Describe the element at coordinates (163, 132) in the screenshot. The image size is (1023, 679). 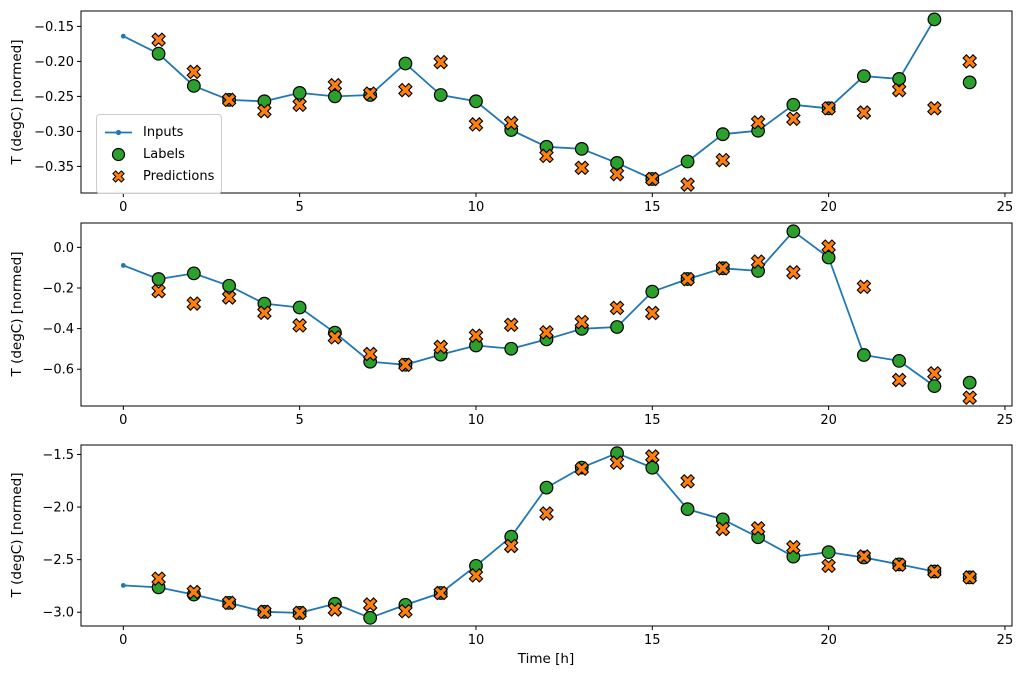
I see `legend-item-label: Inputs` at that location.